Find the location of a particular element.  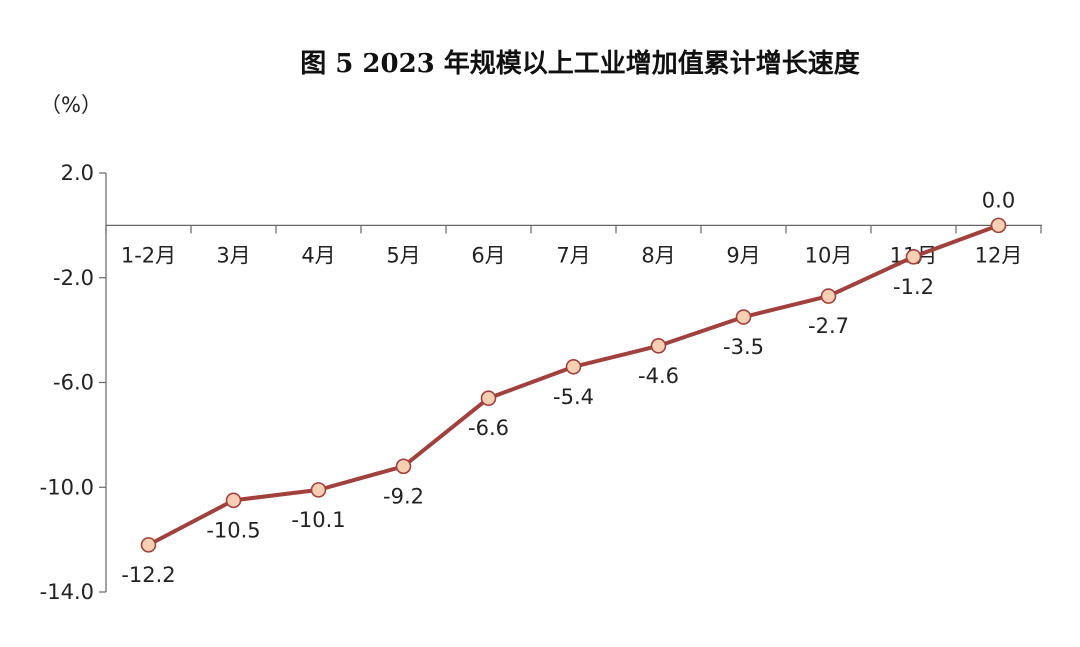

data-label: -9.2 is located at coordinates (403, 496).